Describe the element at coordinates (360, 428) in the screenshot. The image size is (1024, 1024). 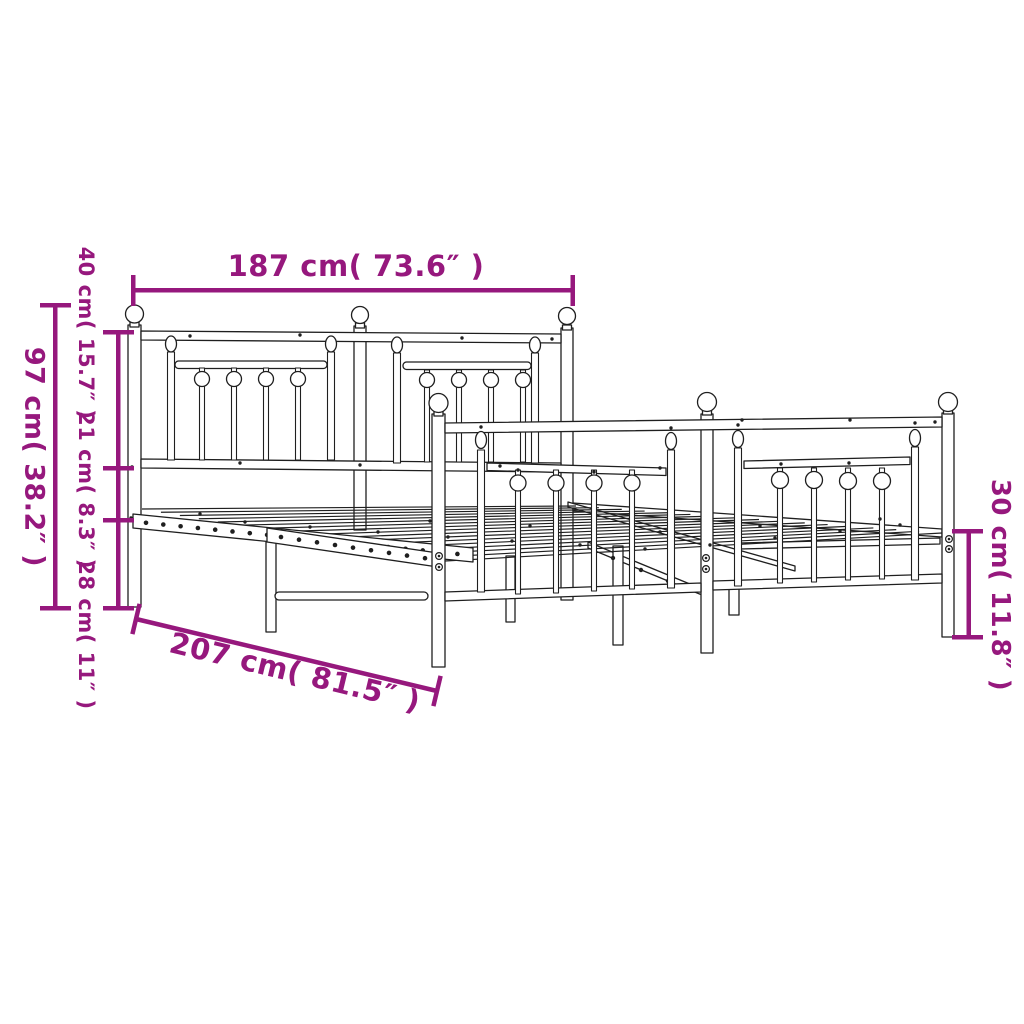
I see `headboard-middle-post` at that location.